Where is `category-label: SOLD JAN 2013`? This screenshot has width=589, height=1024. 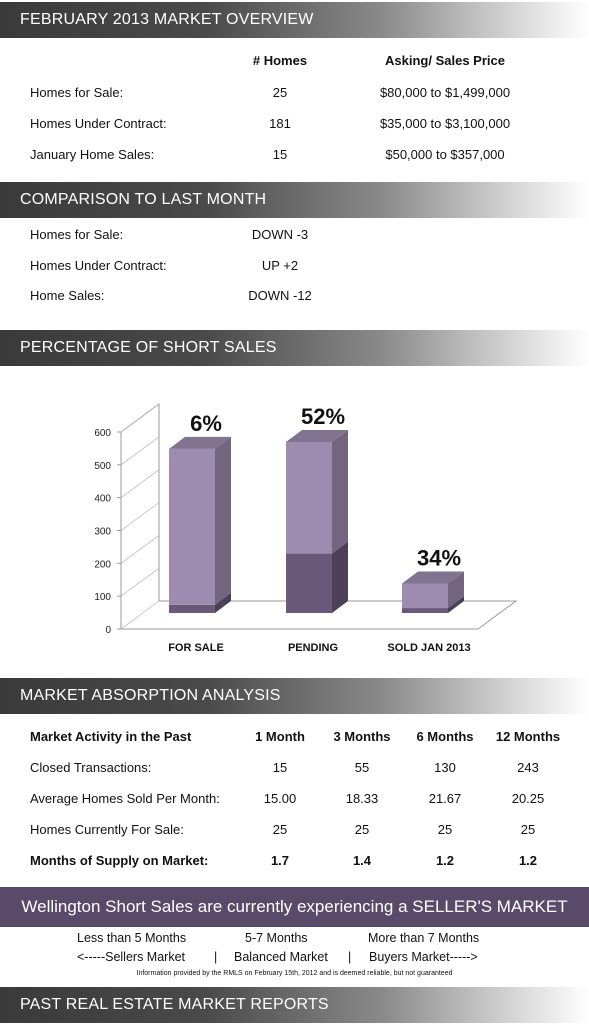
category-label: SOLD JAN 2013 is located at coordinates (428, 648).